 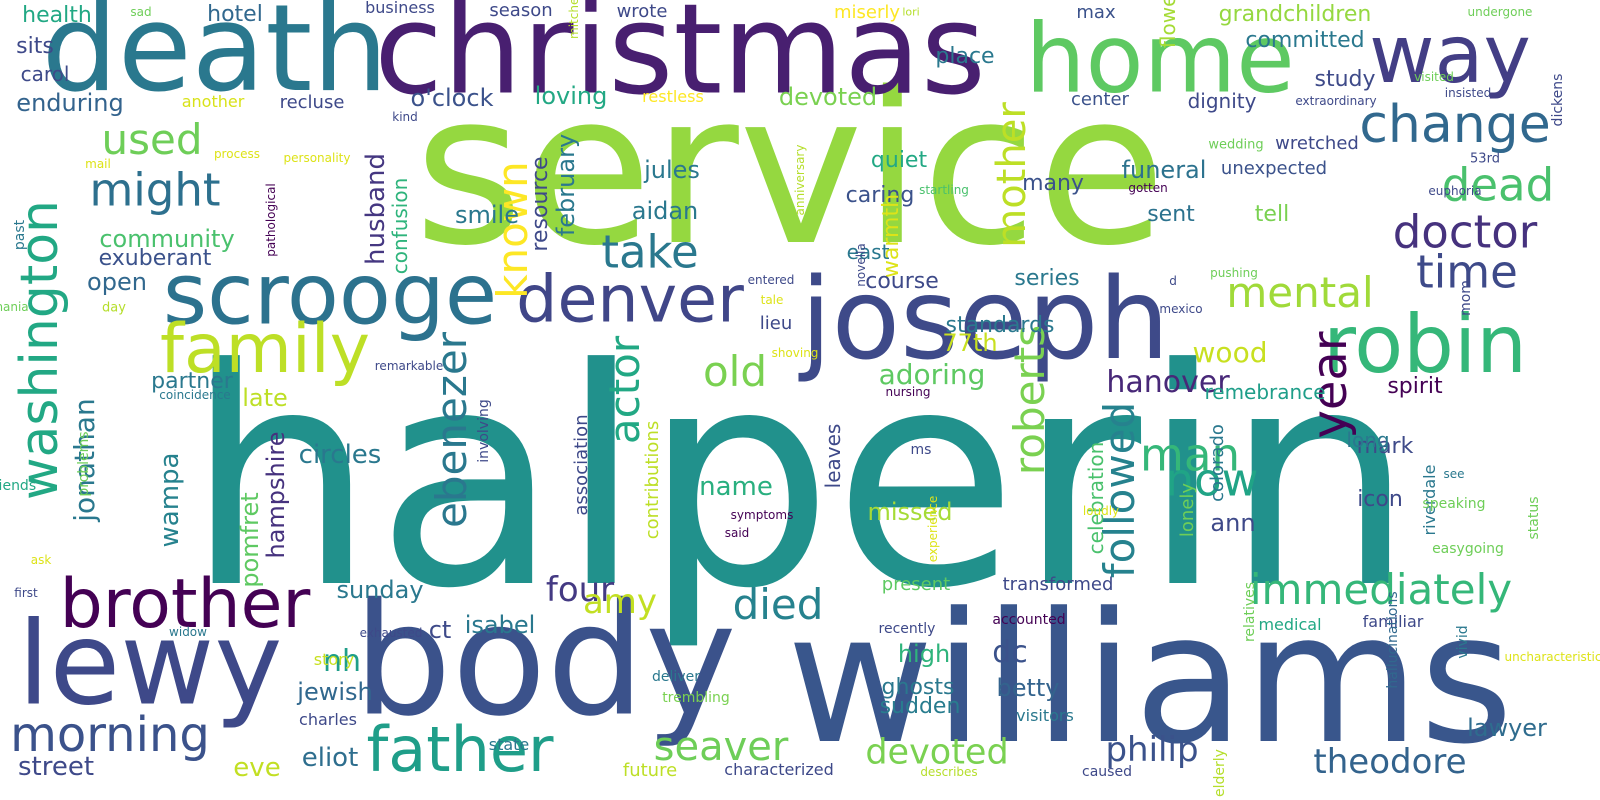 I want to click on cloud-word: dickens, so click(x=1558, y=100).